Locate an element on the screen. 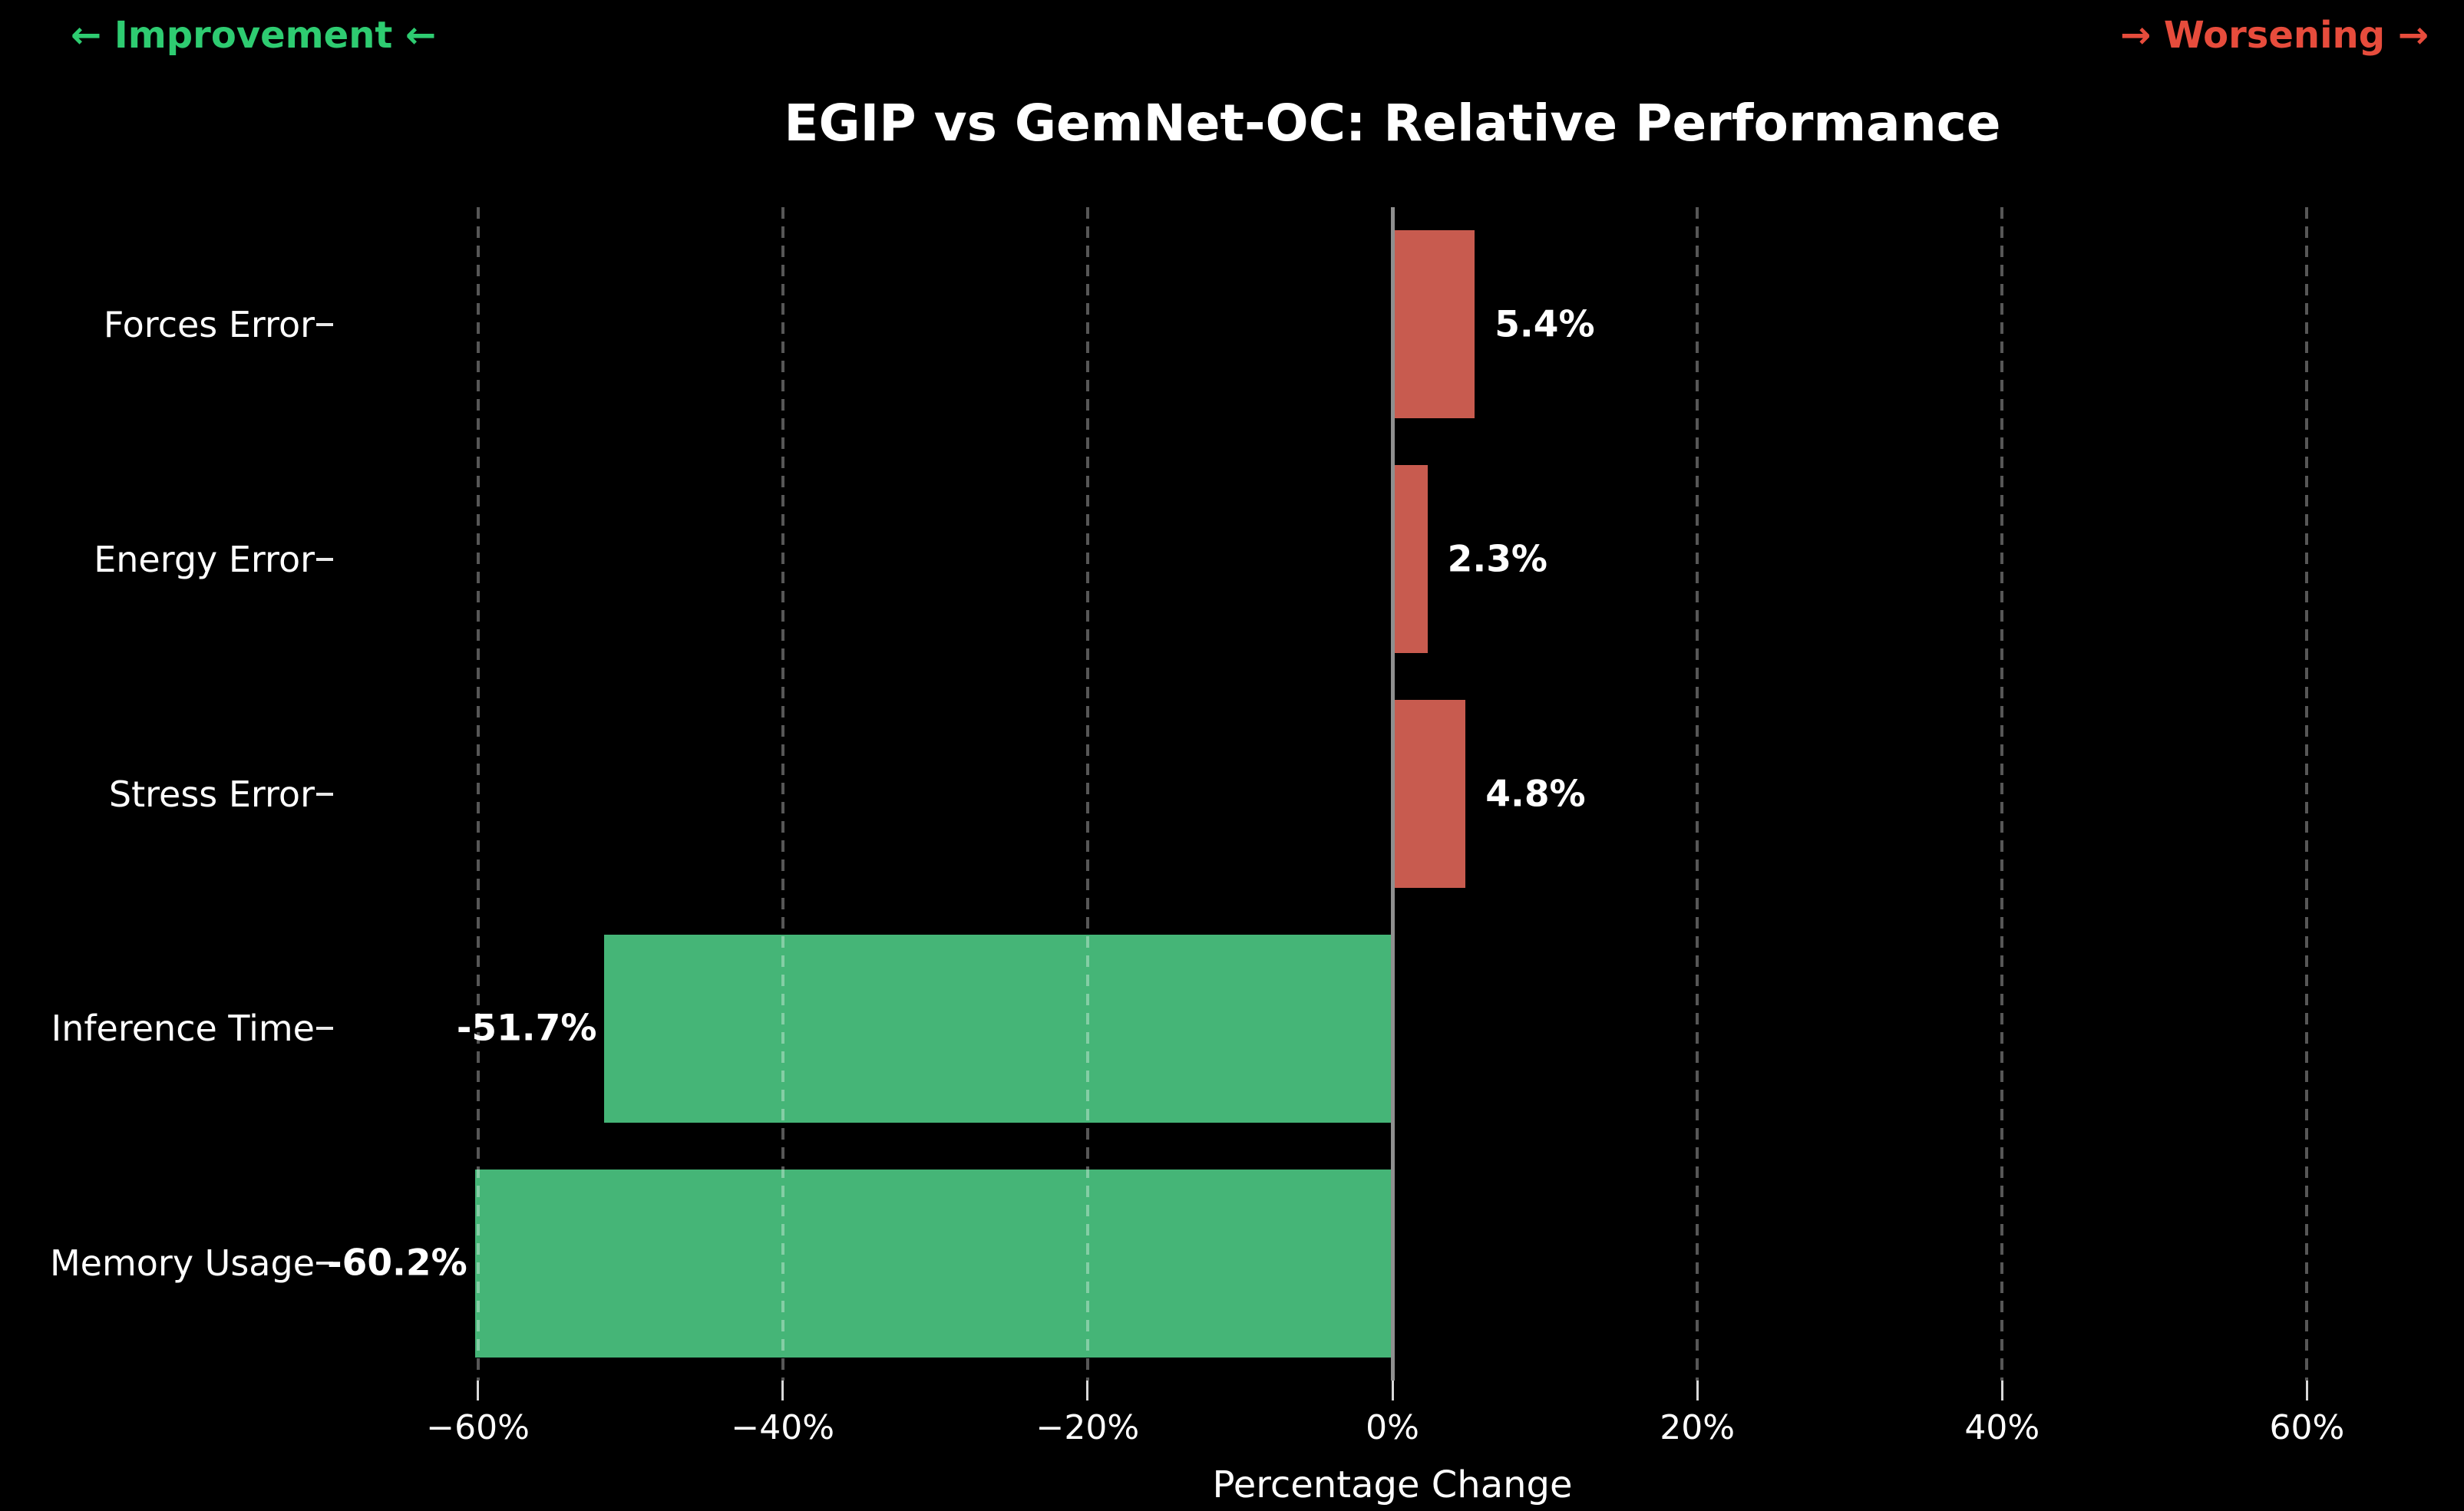  improvement-annotation: ← Improvement ← is located at coordinates (254, 35).